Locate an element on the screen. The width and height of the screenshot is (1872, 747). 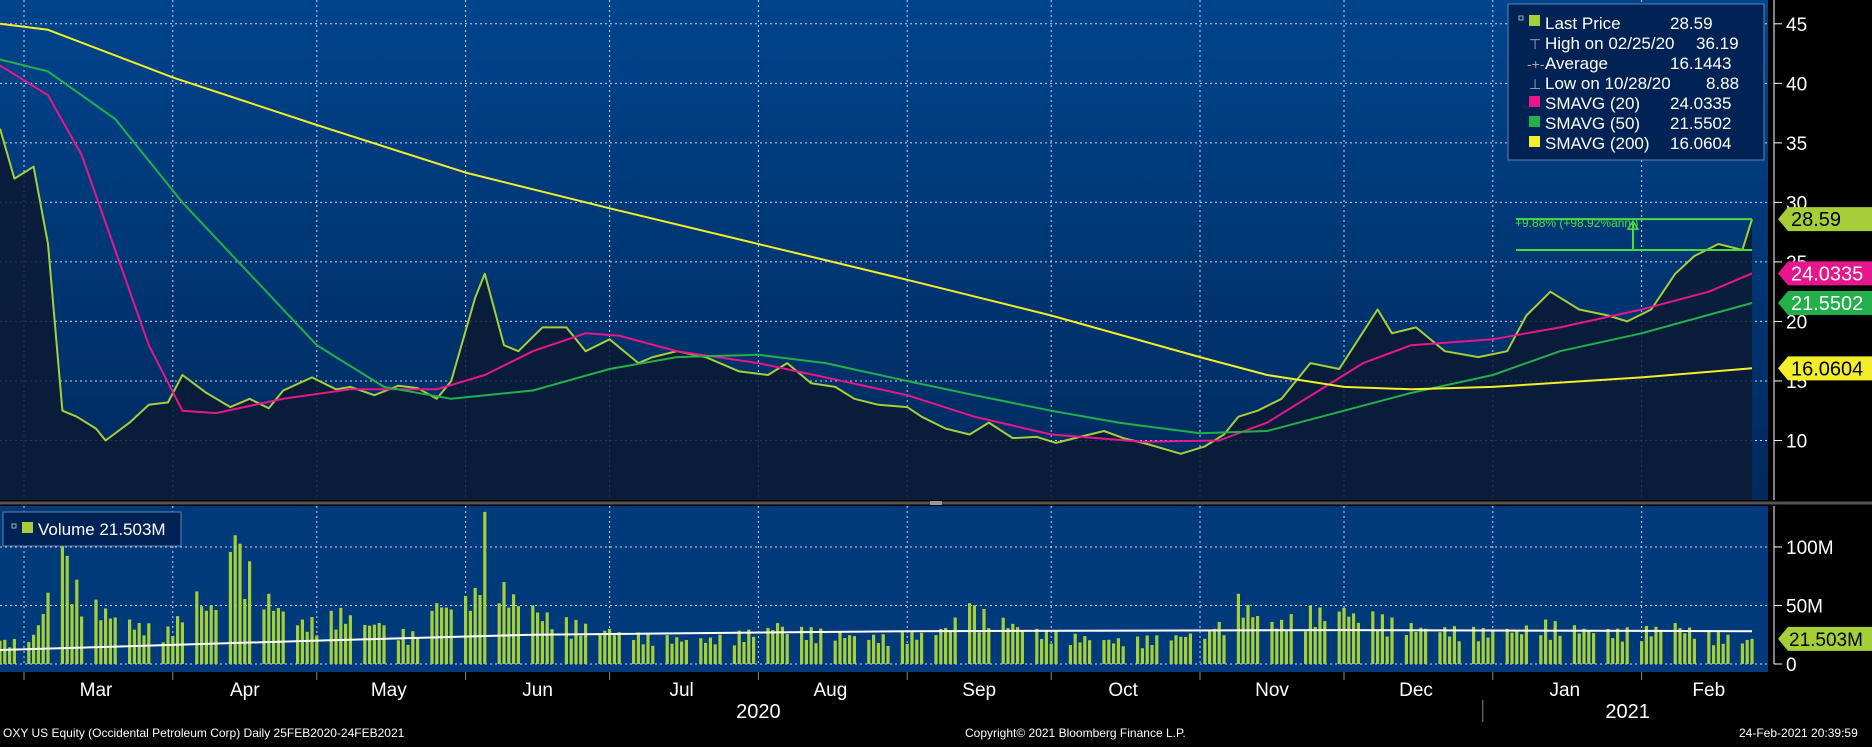
x-tick-label: Aug is located at coordinates (830, 690).